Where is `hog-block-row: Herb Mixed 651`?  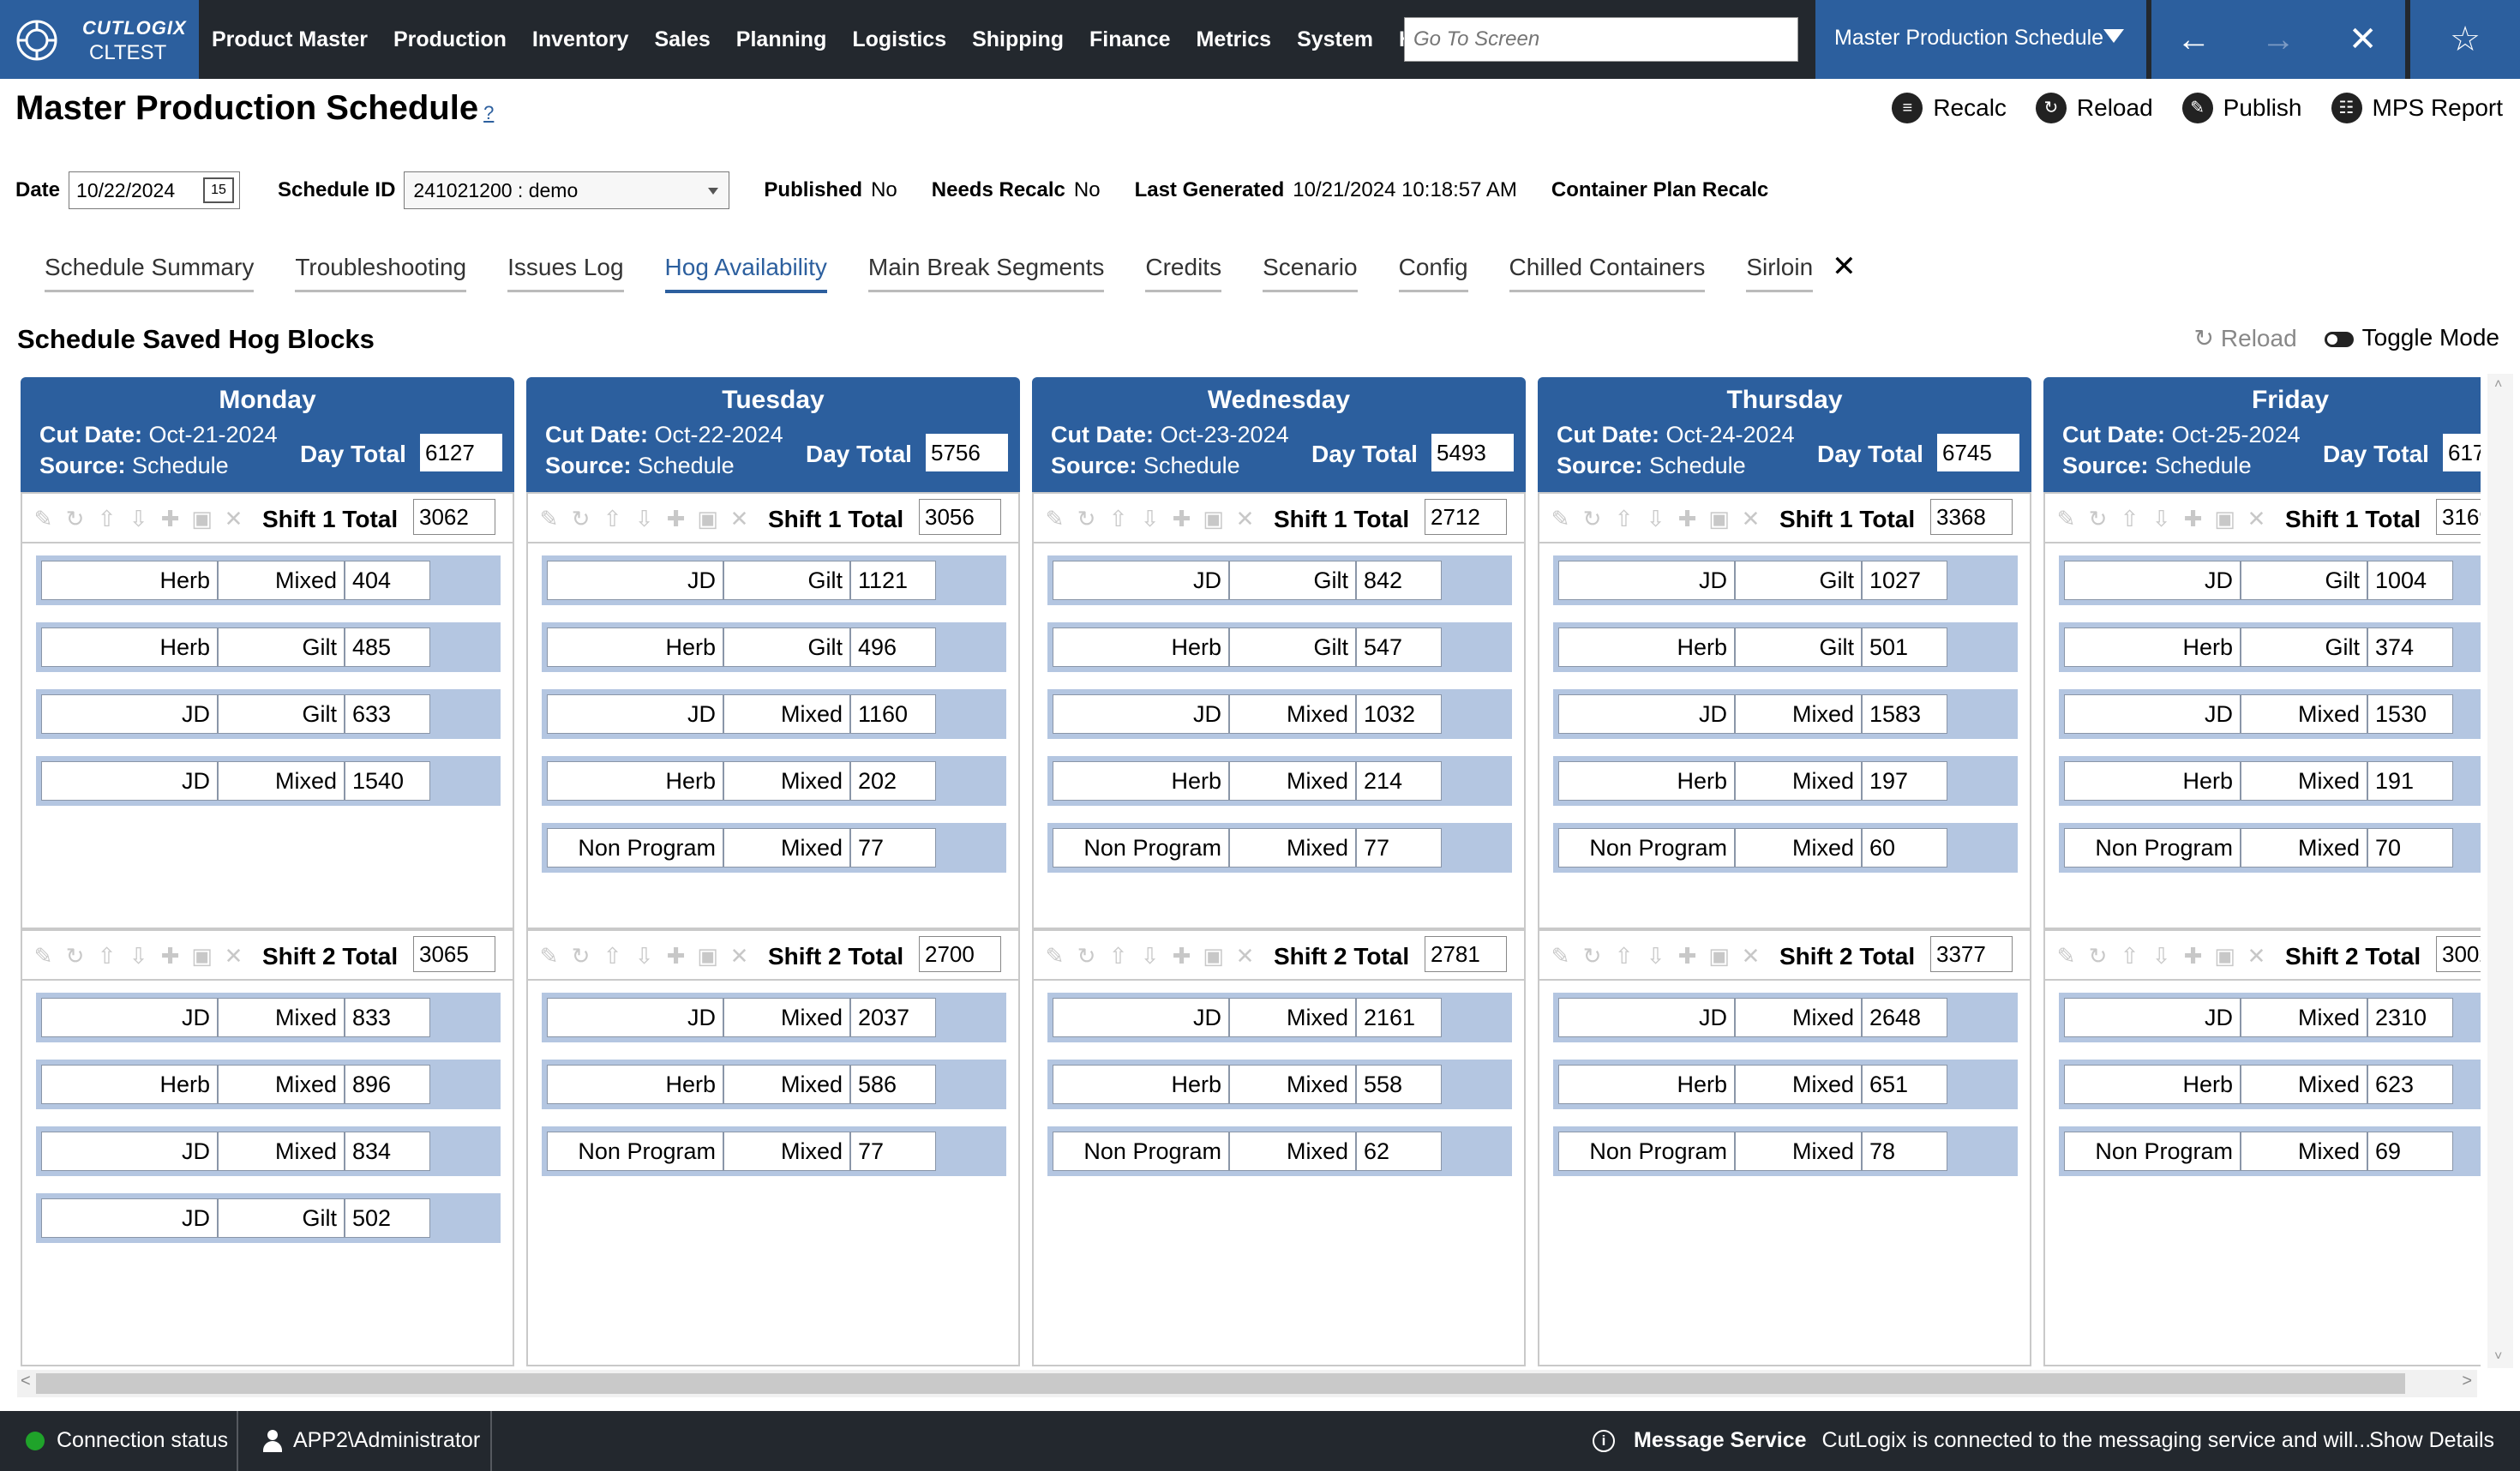 hog-block-row: Herb Mixed 651 is located at coordinates (1785, 1084).